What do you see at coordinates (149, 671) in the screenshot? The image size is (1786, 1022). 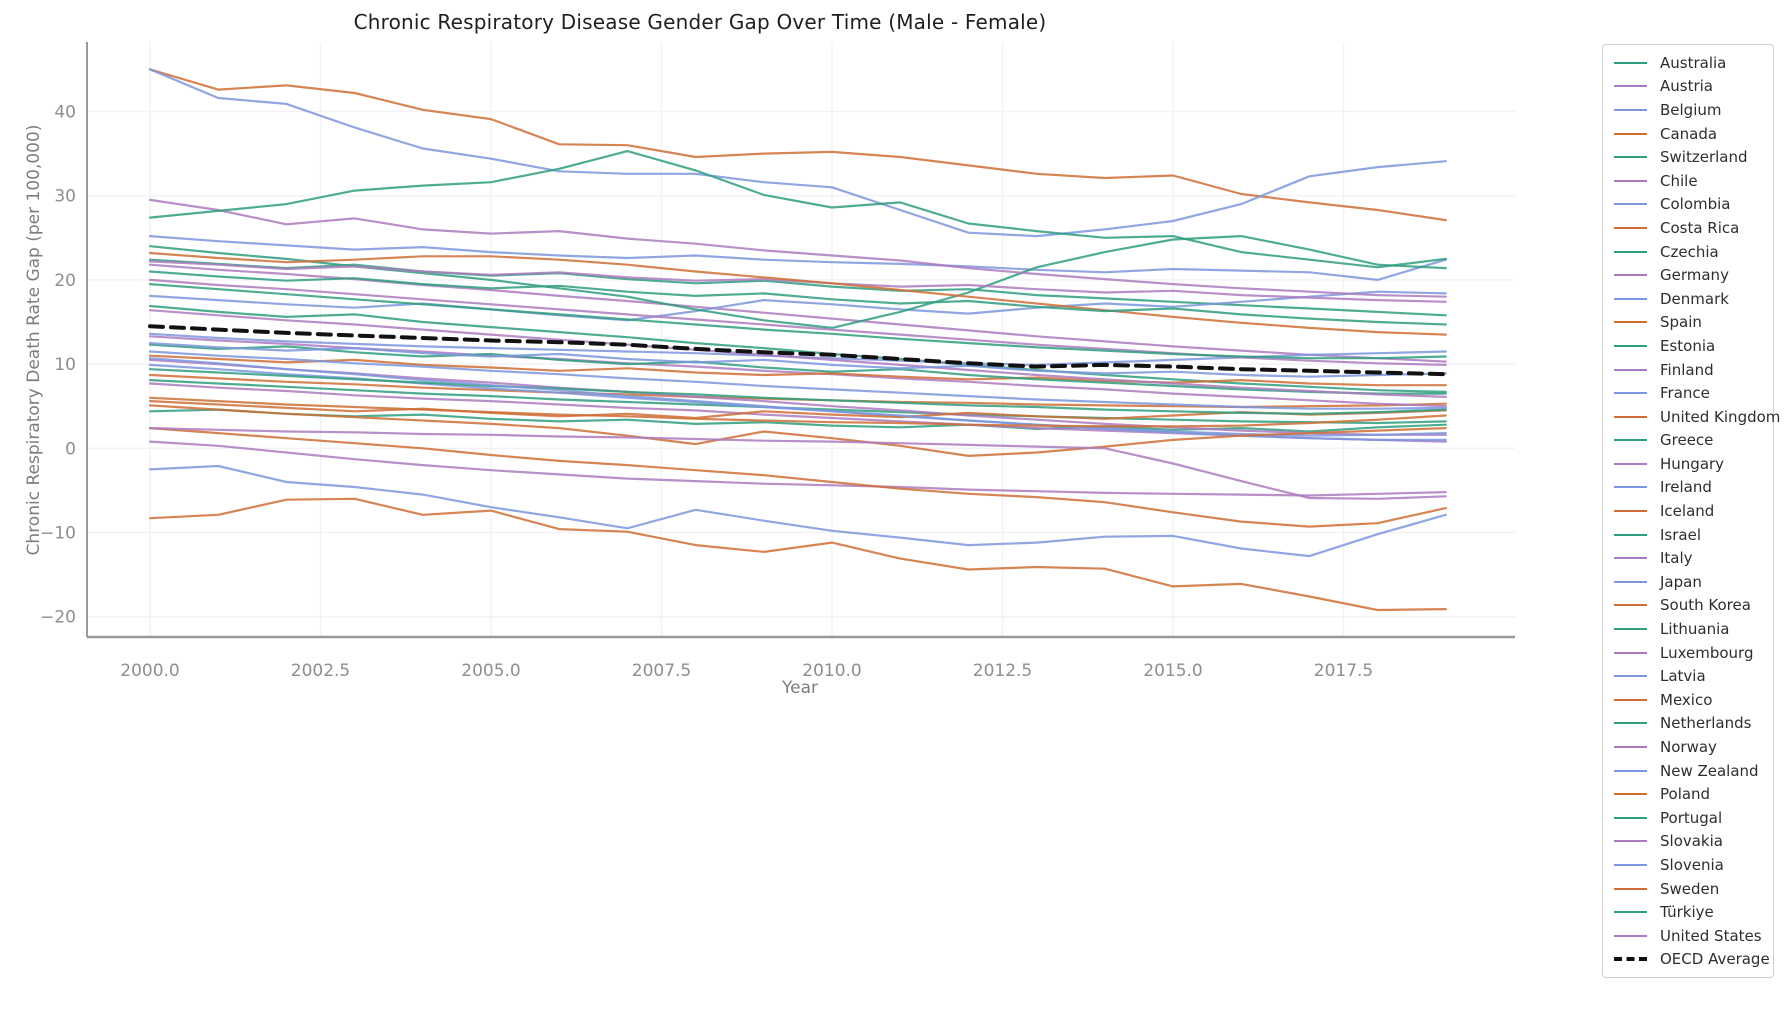 I see `x-tick-label: 2000.0` at bounding box center [149, 671].